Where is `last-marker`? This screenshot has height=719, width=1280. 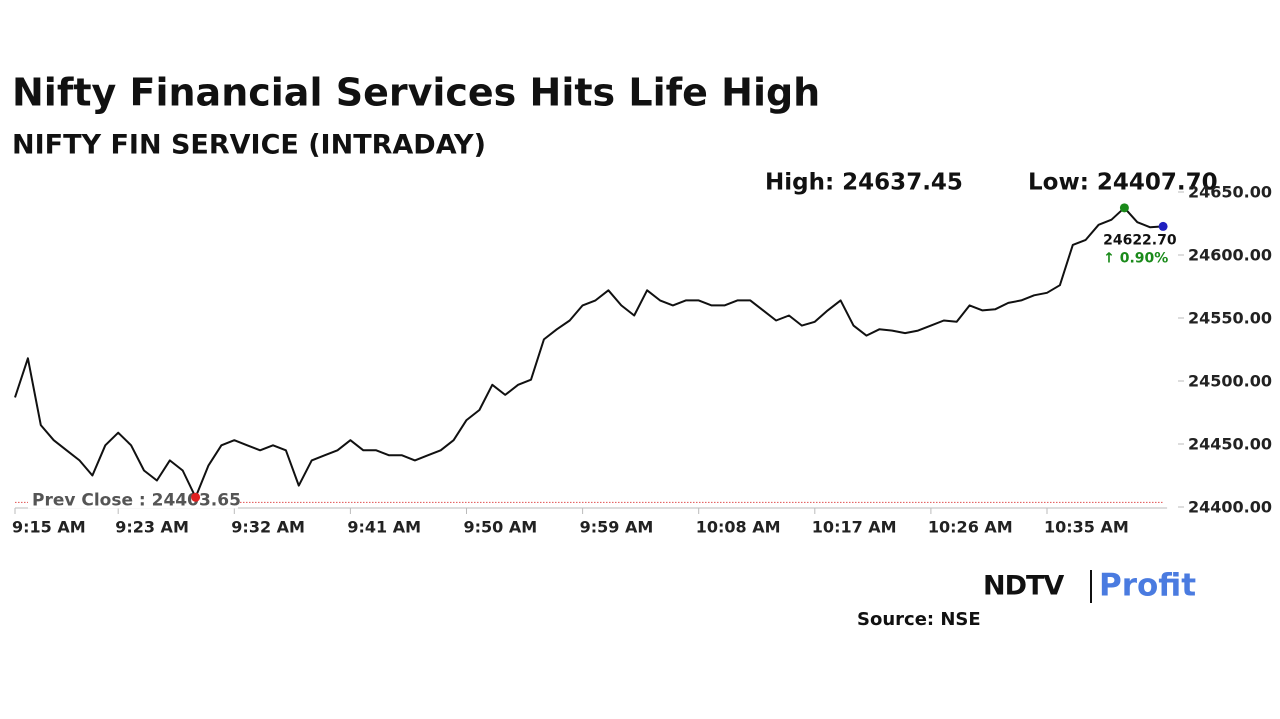
last-marker is located at coordinates (1163, 226).